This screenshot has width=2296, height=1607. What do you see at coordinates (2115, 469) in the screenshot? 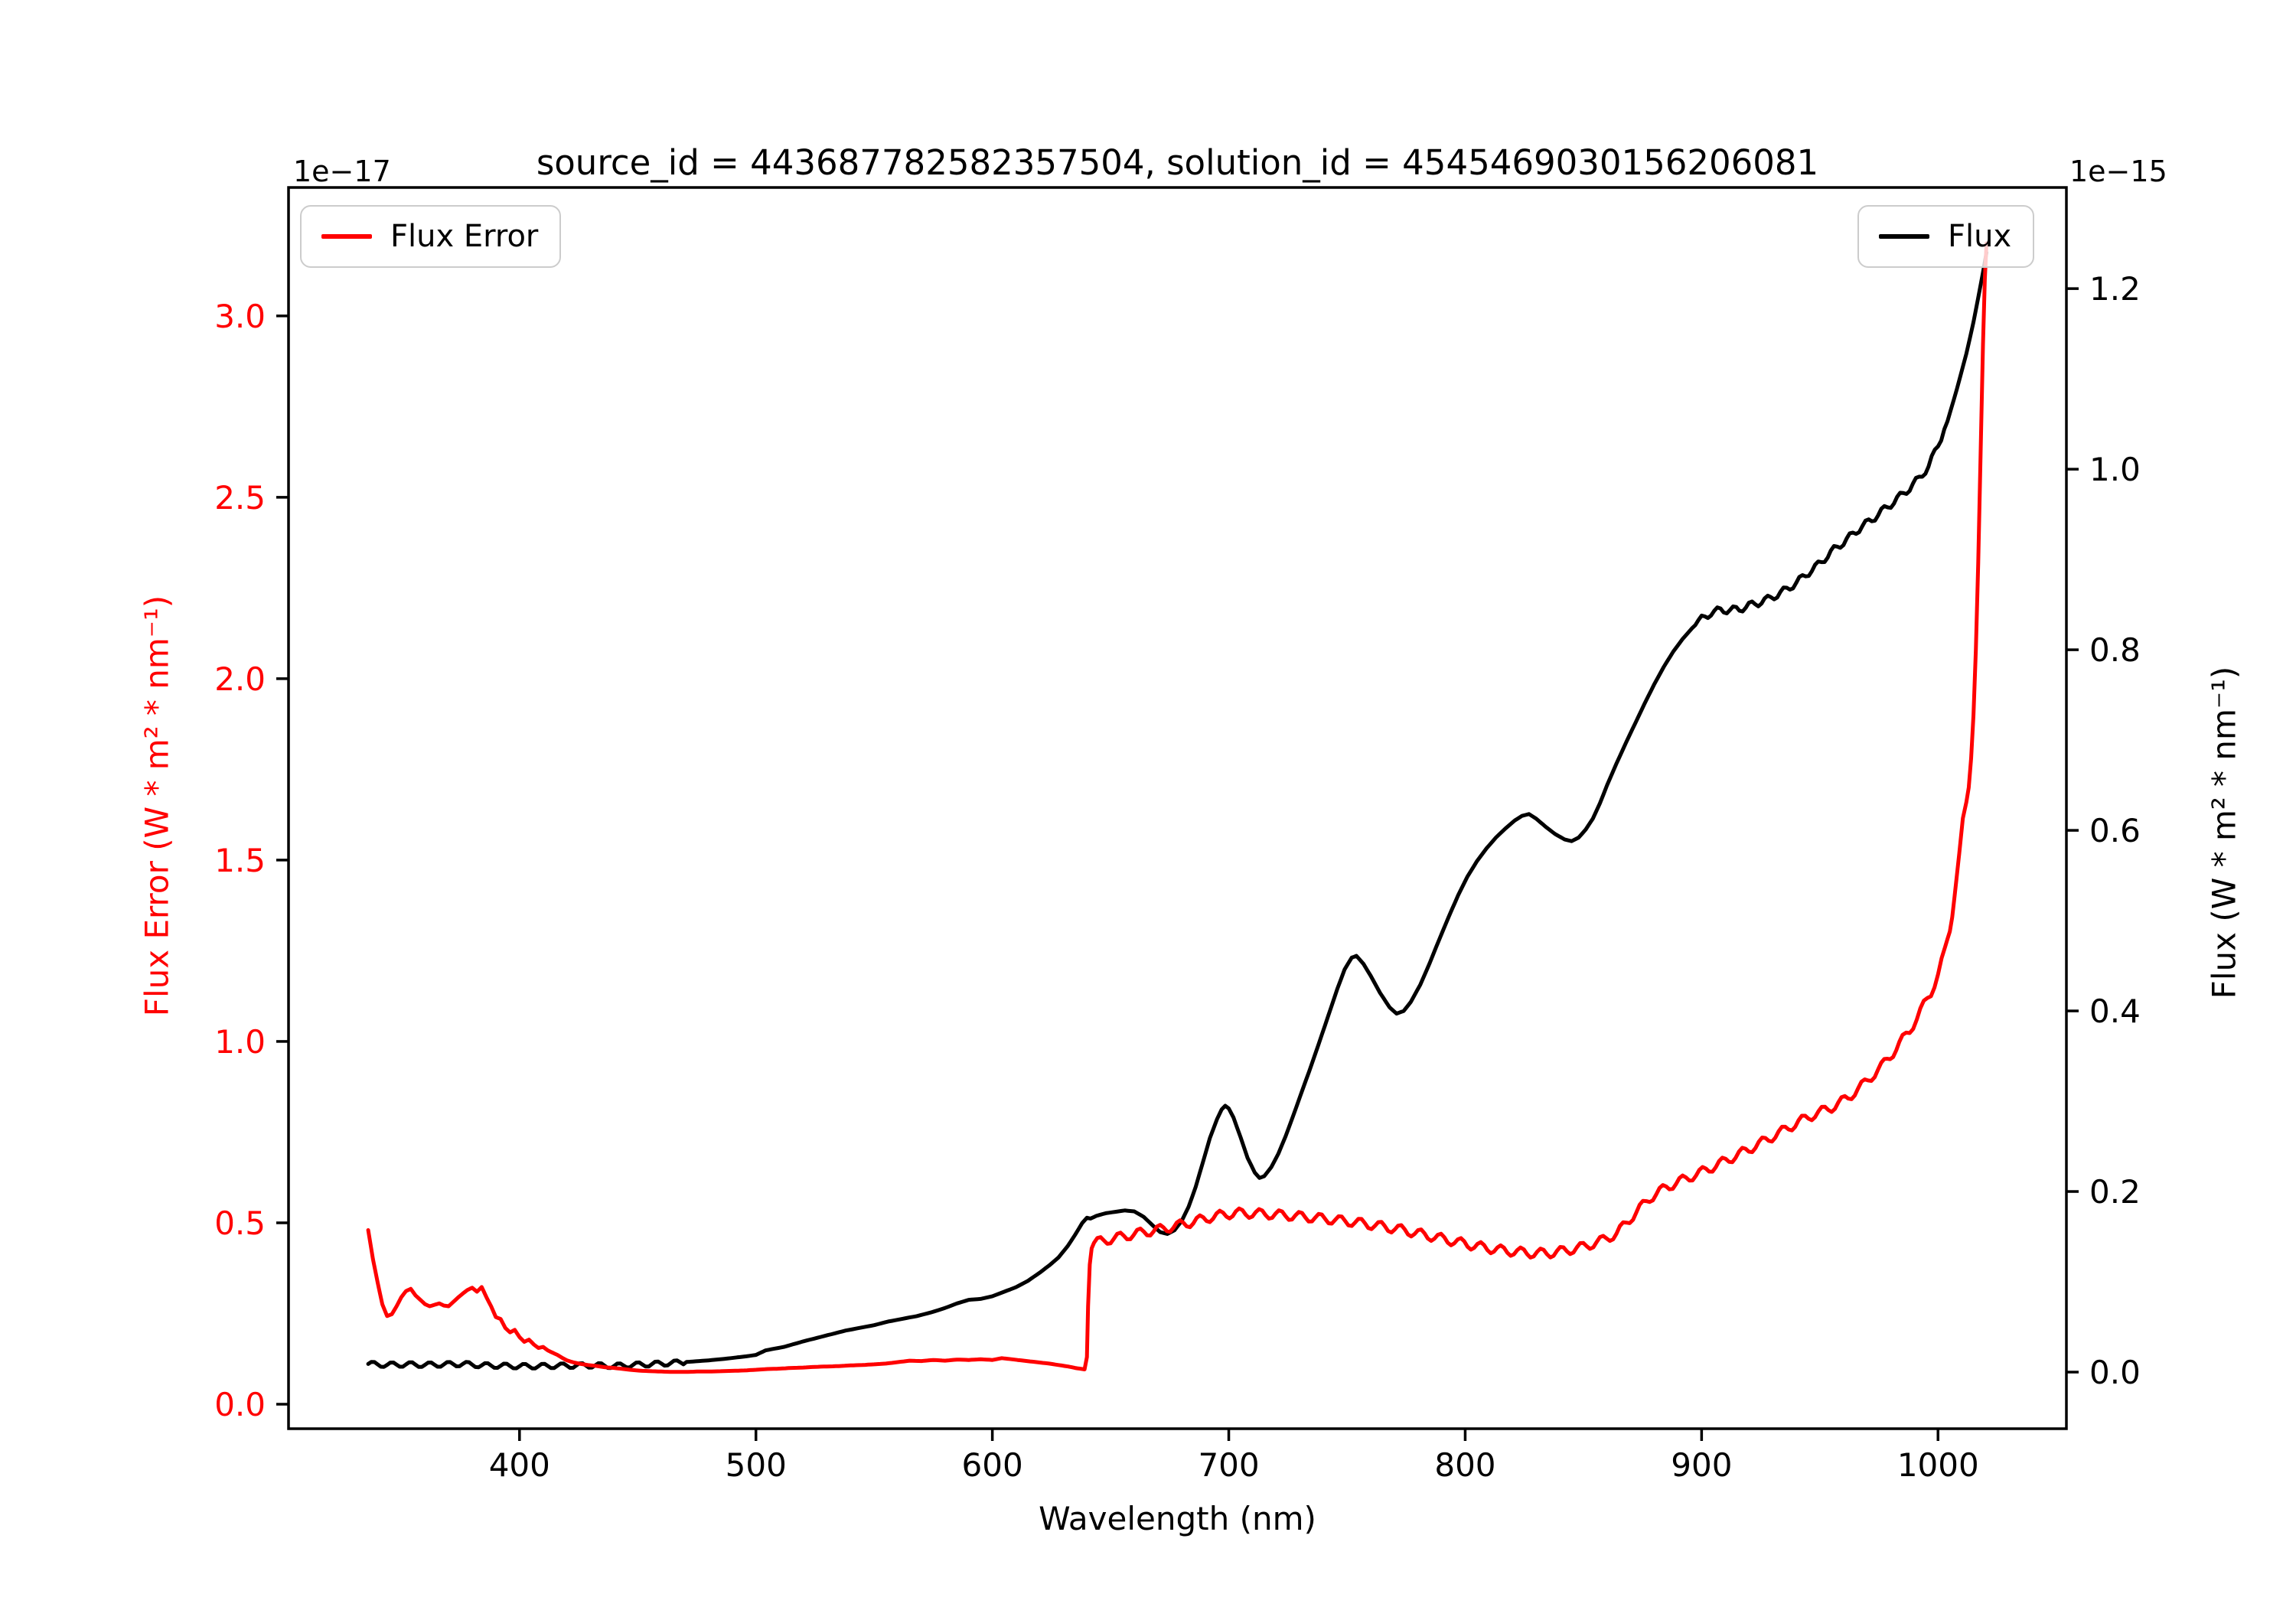
I see `y-right-tick-label: 1.0` at bounding box center [2115, 469].